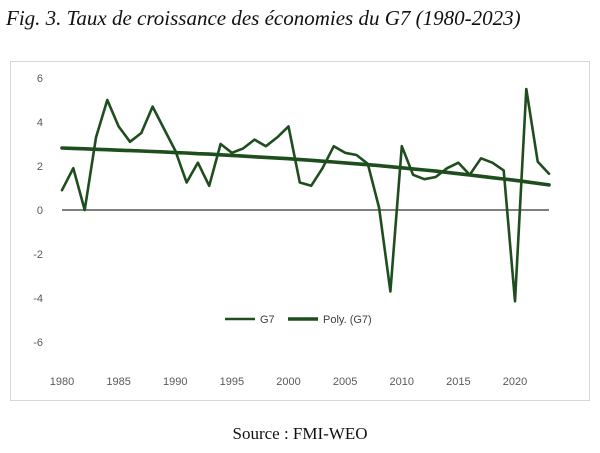  What do you see at coordinates (40, 79) in the screenshot?
I see `y-tick-label: 6` at bounding box center [40, 79].